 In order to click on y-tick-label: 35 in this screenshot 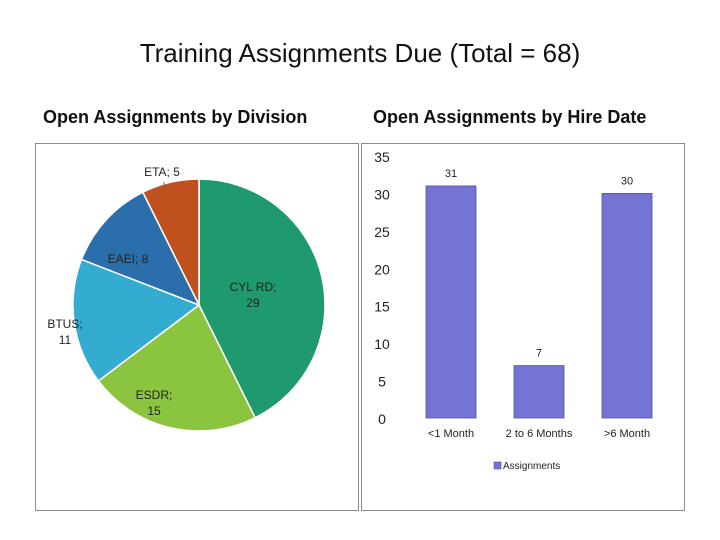, I will do `click(382, 157)`.